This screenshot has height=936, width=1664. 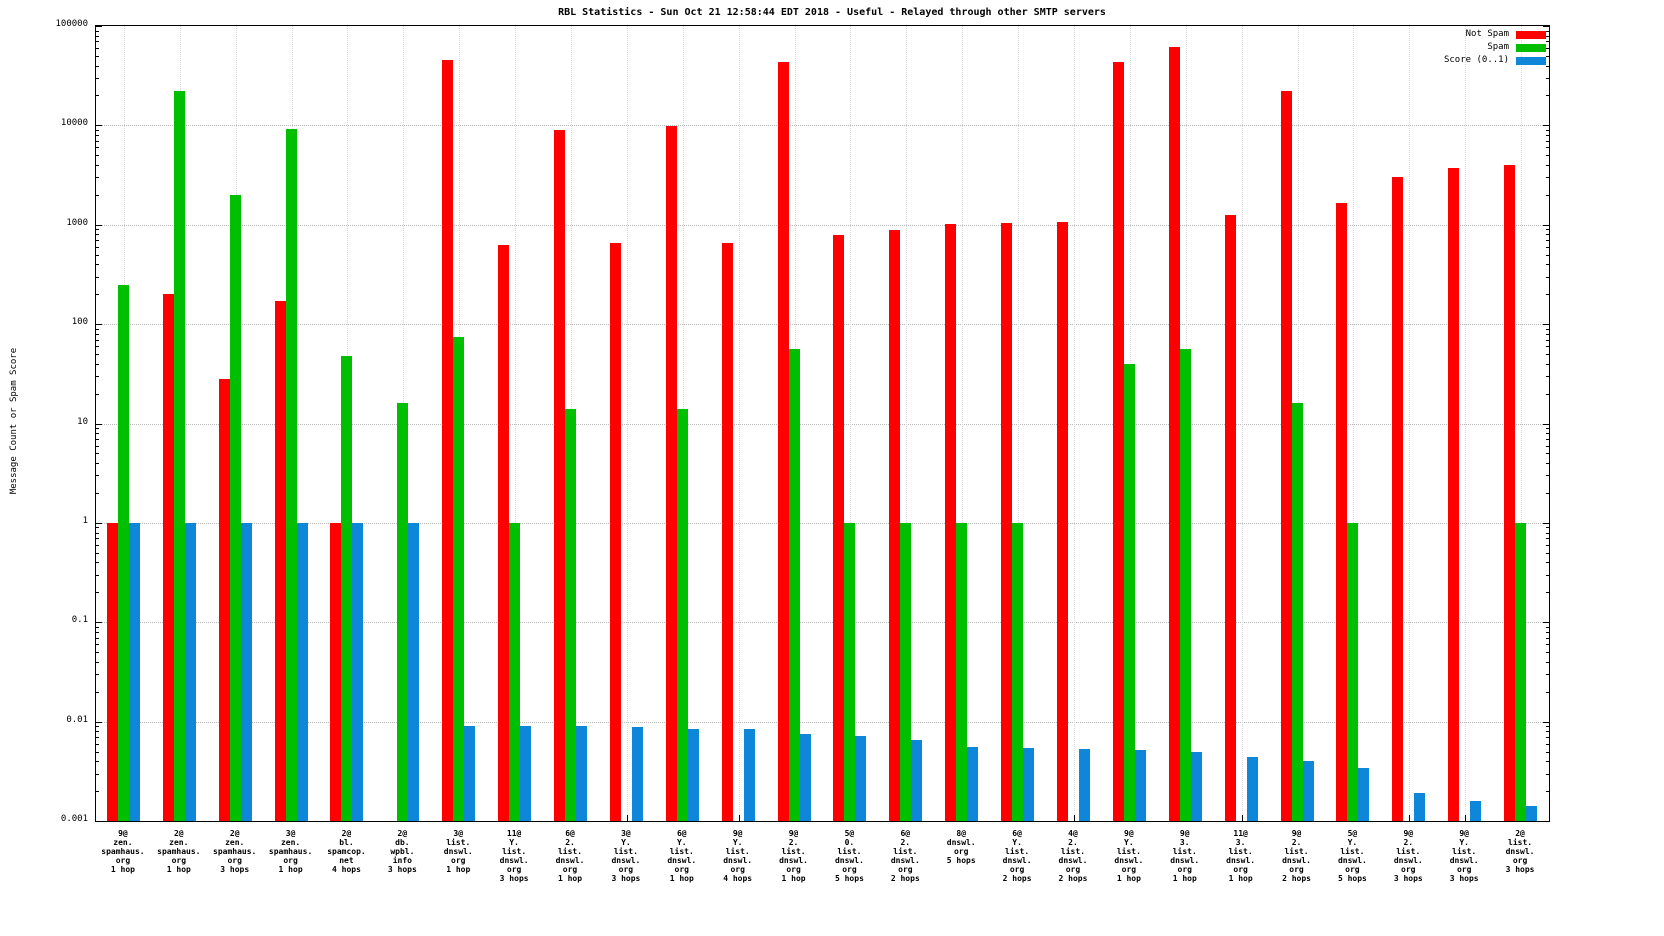 I want to click on legend-label: Spam, so click(x=1498, y=47).